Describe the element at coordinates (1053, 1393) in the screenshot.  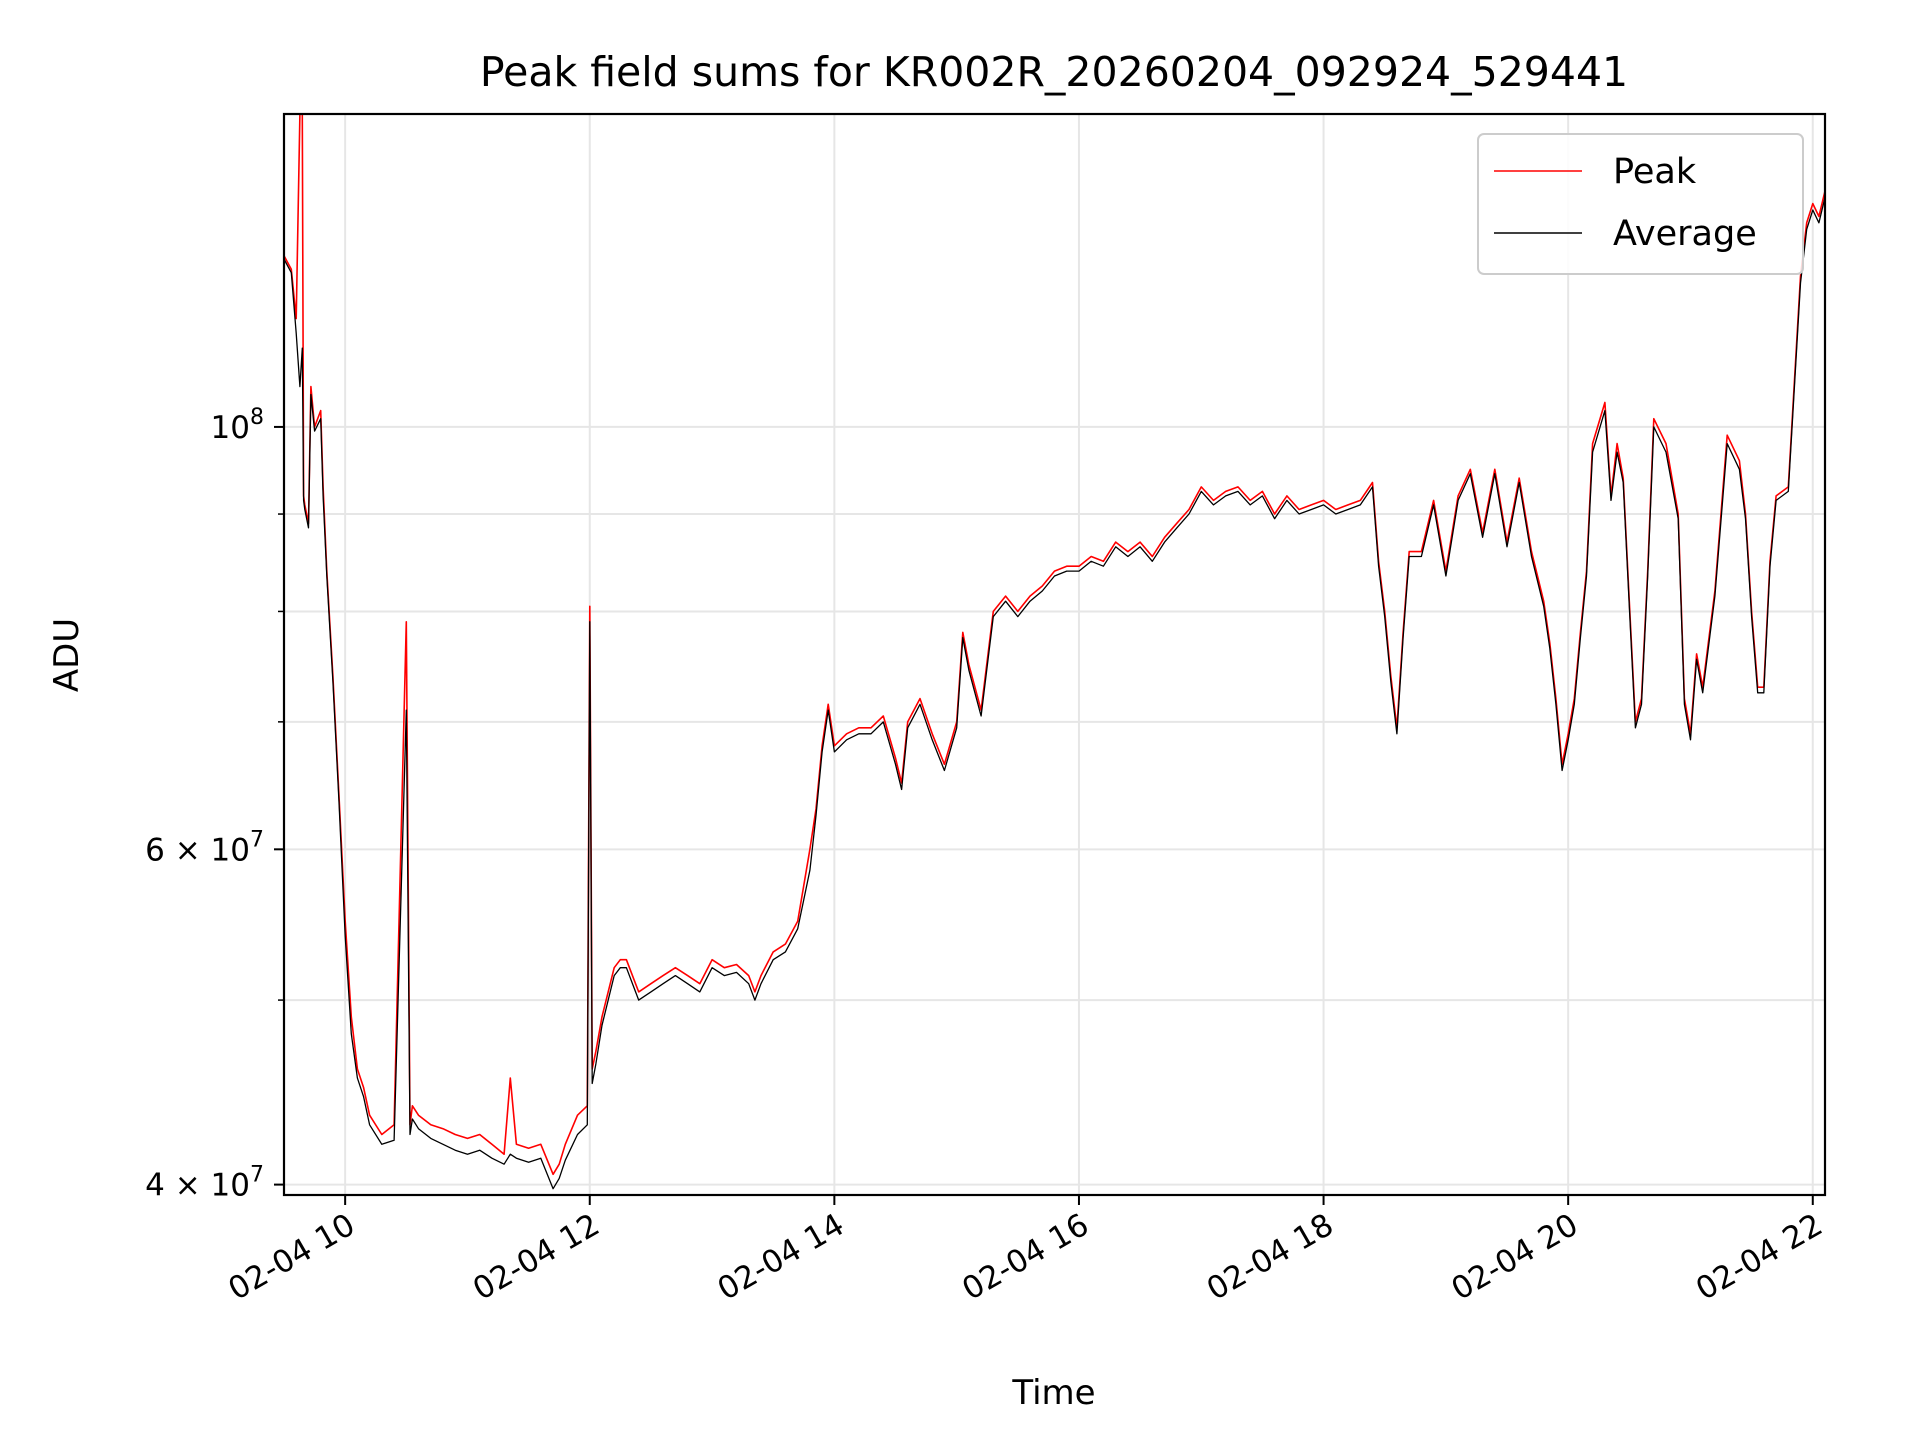
I see `x-axis-label: Time` at that location.